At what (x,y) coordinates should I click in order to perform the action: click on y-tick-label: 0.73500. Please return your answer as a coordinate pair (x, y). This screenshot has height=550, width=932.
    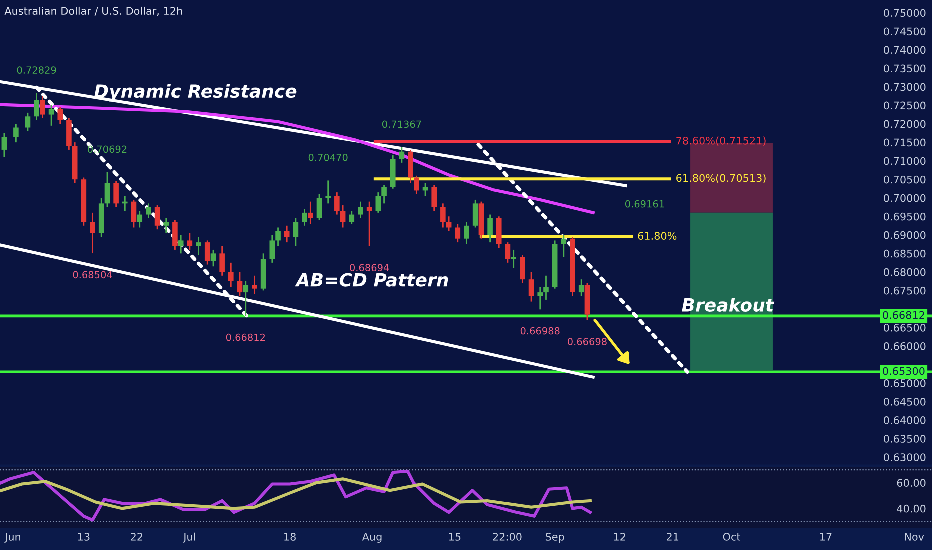
    Looking at the image, I should click on (905, 68).